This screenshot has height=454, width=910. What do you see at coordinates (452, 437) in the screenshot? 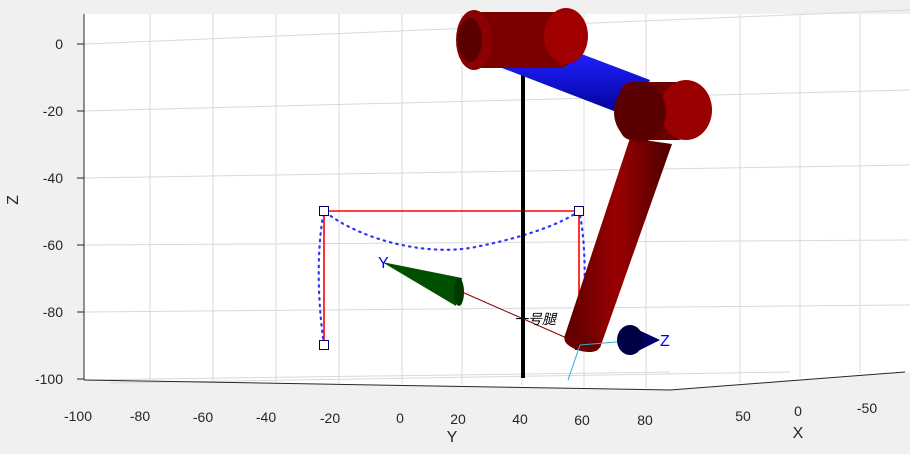
I see `y-axis-label: Y` at bounding box center [452, 437].